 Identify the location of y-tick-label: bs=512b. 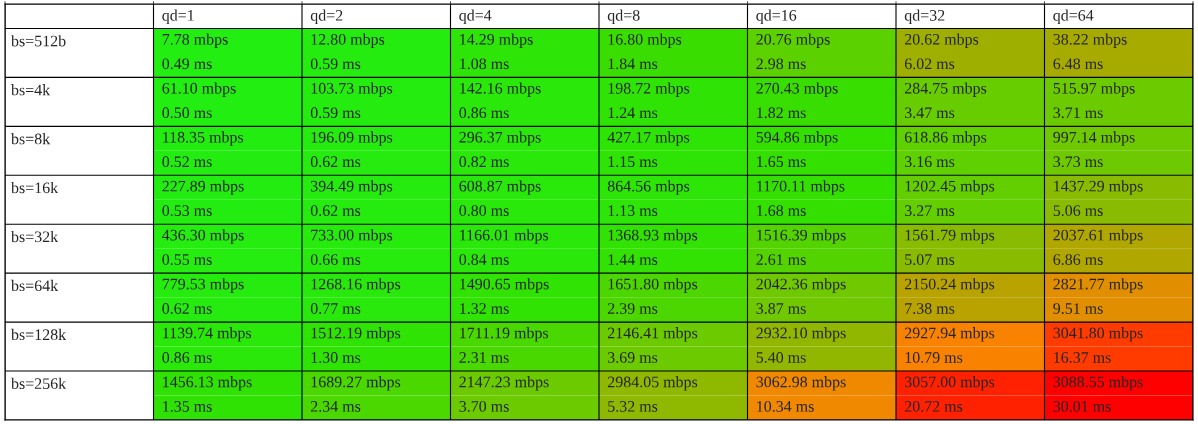
(38, 41).